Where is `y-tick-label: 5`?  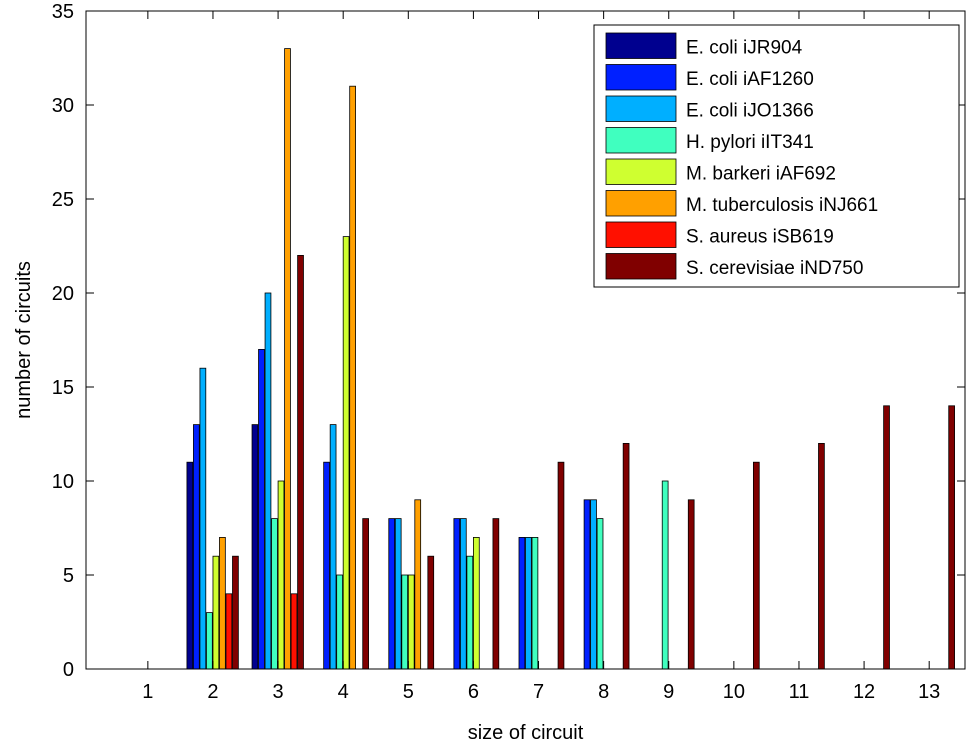 y-tick-label: 5 is located at coordinates (68, 576).